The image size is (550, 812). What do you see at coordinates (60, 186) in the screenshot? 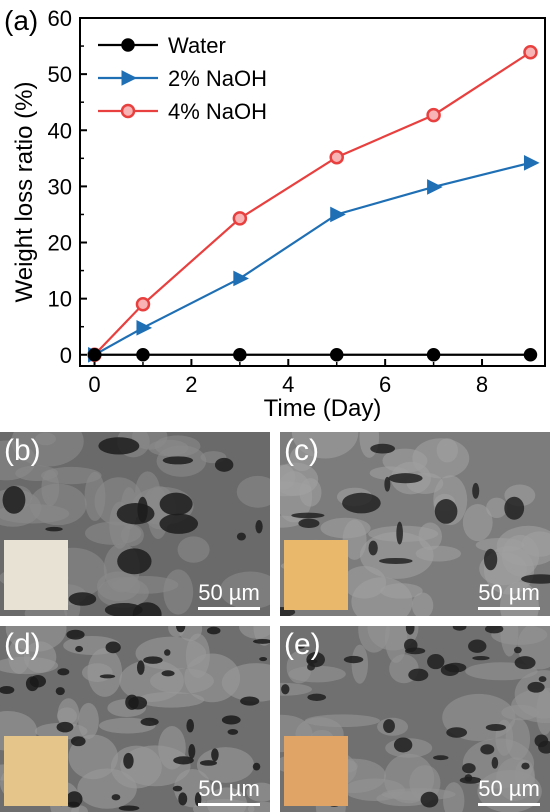
I see `y-tick-label-30: 30` at bounding box center [60, 186].